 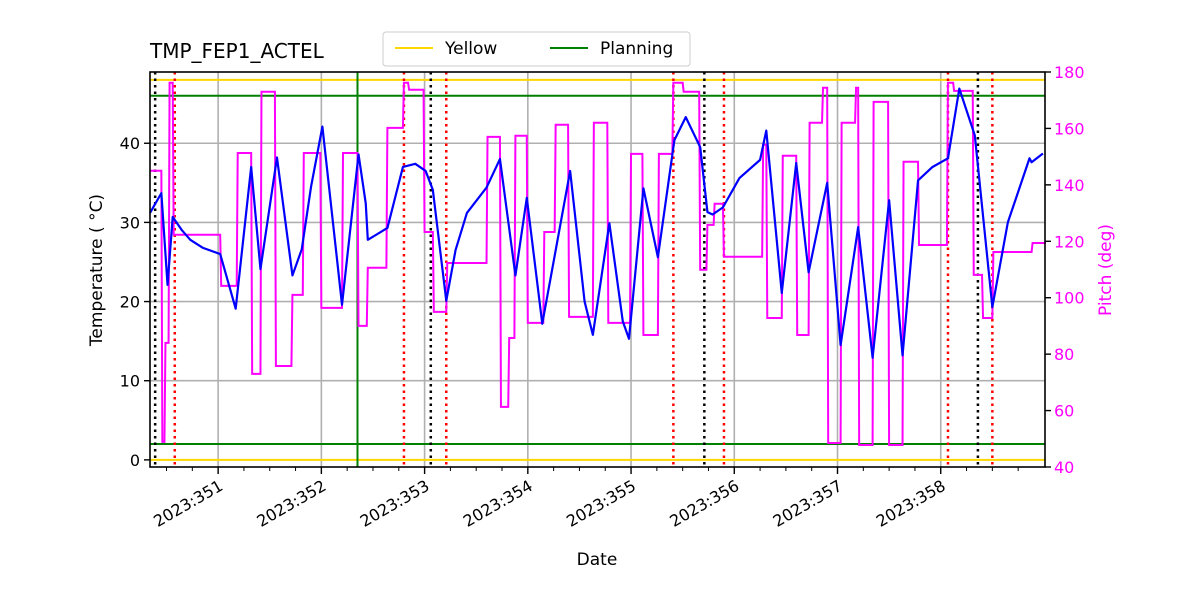 I want to click on y2-tick-label: 100, so click(x=1069, y=298).